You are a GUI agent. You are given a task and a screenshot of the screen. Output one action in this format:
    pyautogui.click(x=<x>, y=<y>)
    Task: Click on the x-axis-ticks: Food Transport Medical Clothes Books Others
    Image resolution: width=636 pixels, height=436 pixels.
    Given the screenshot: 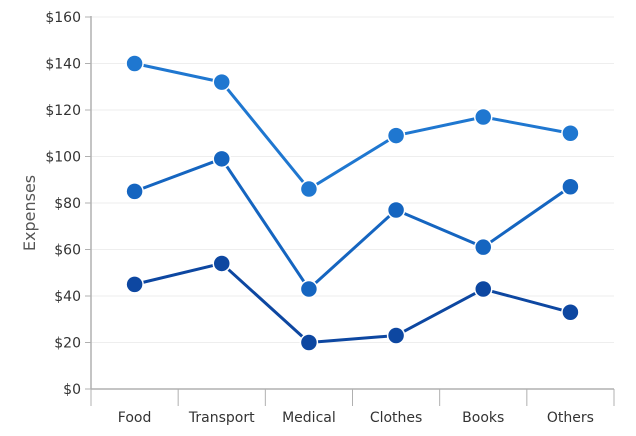 What is the action you would take?
    pyautogui.click(x=352, y=407)
    